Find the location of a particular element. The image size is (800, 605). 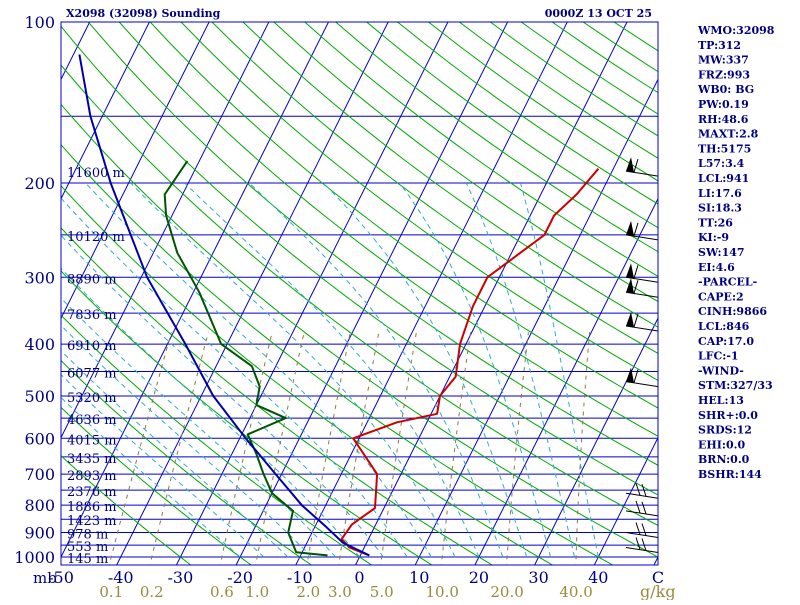

stats-item: FRZ:993 is located at coordinates (724, 74).